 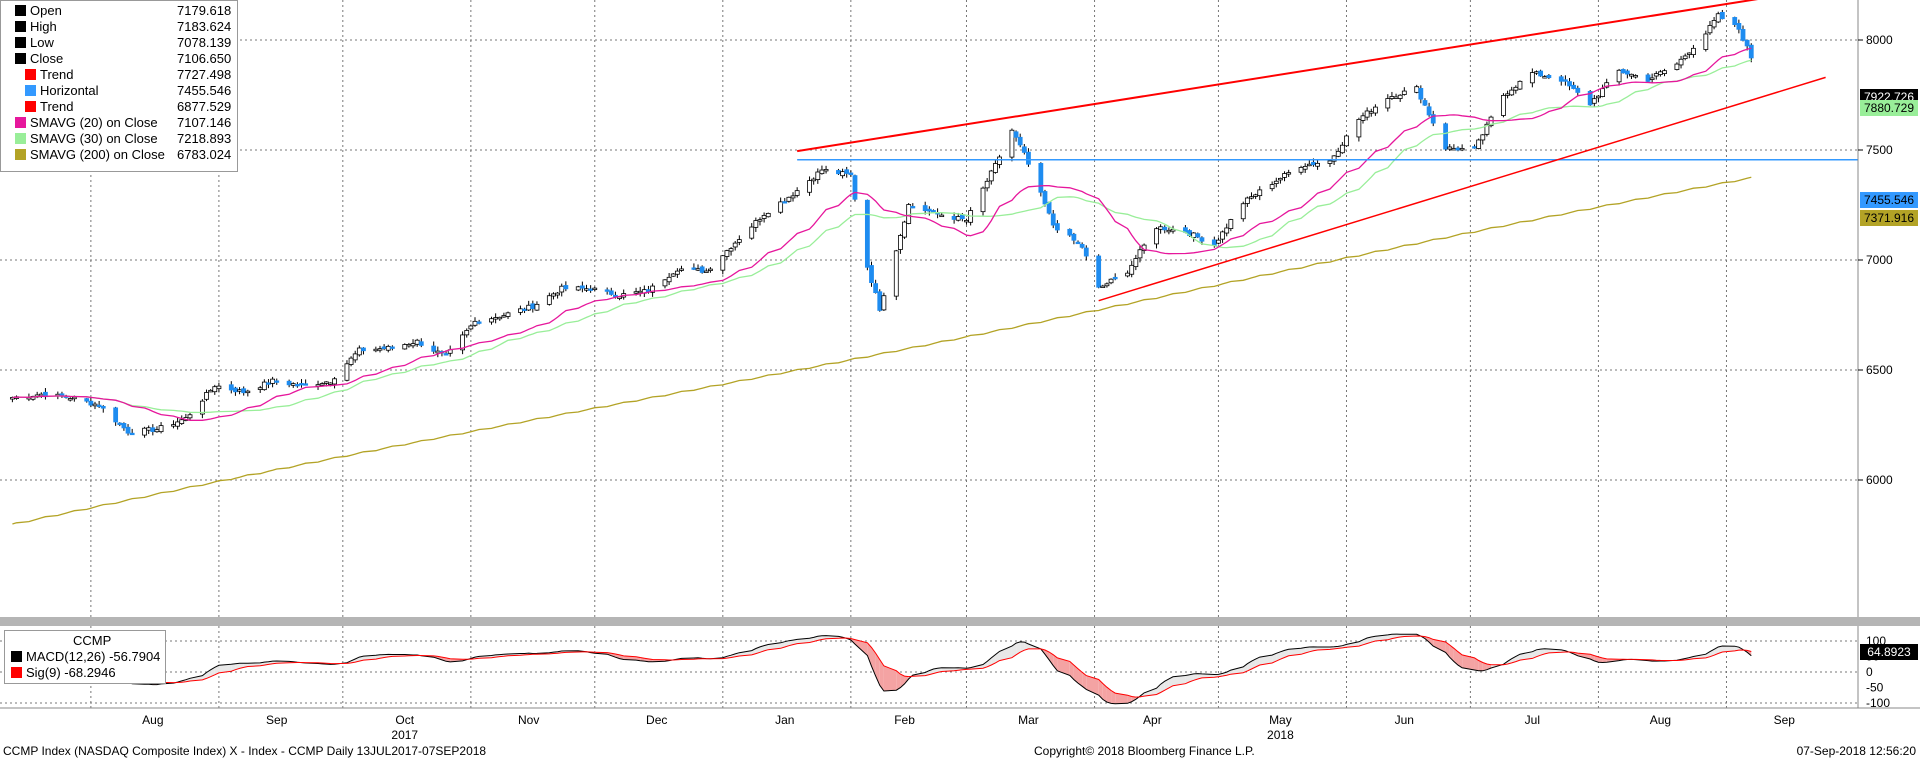 What do you see at coordinates (128, 107) in the screenshot?
I see `legend-row: Trend 6877.529` at bounding box center [128, 107].